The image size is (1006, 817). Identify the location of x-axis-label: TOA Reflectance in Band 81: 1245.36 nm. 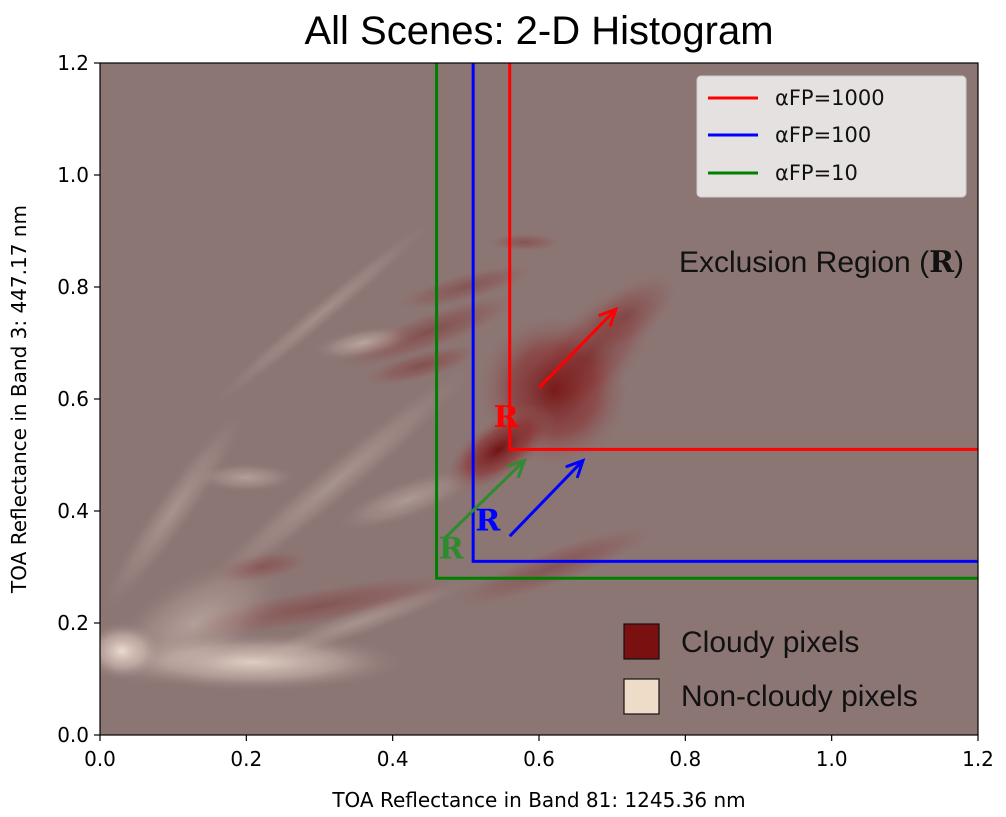
(538, 800).